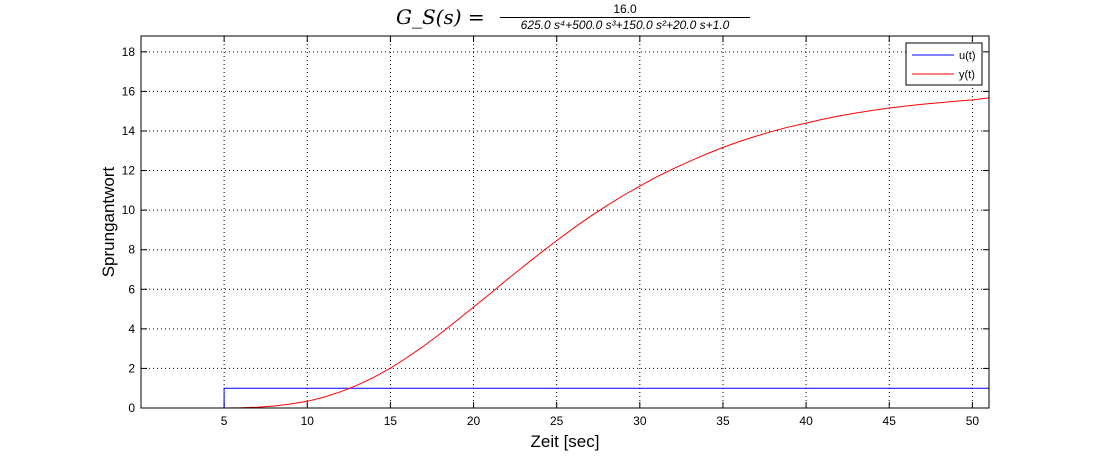  I want to click on x-tick-label: 30, so click(640, 421).